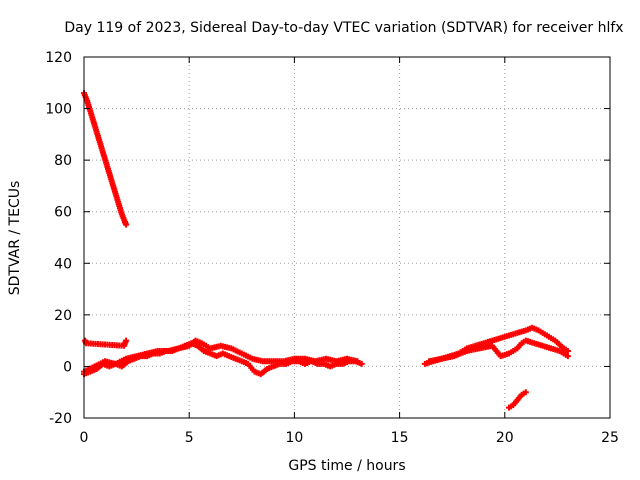 Image resolution: width=640 pixels, height=480 pixels. Describe the element at coordinates (63, 264) in the screenshot. I see `y-tick-label: 40` at that location.